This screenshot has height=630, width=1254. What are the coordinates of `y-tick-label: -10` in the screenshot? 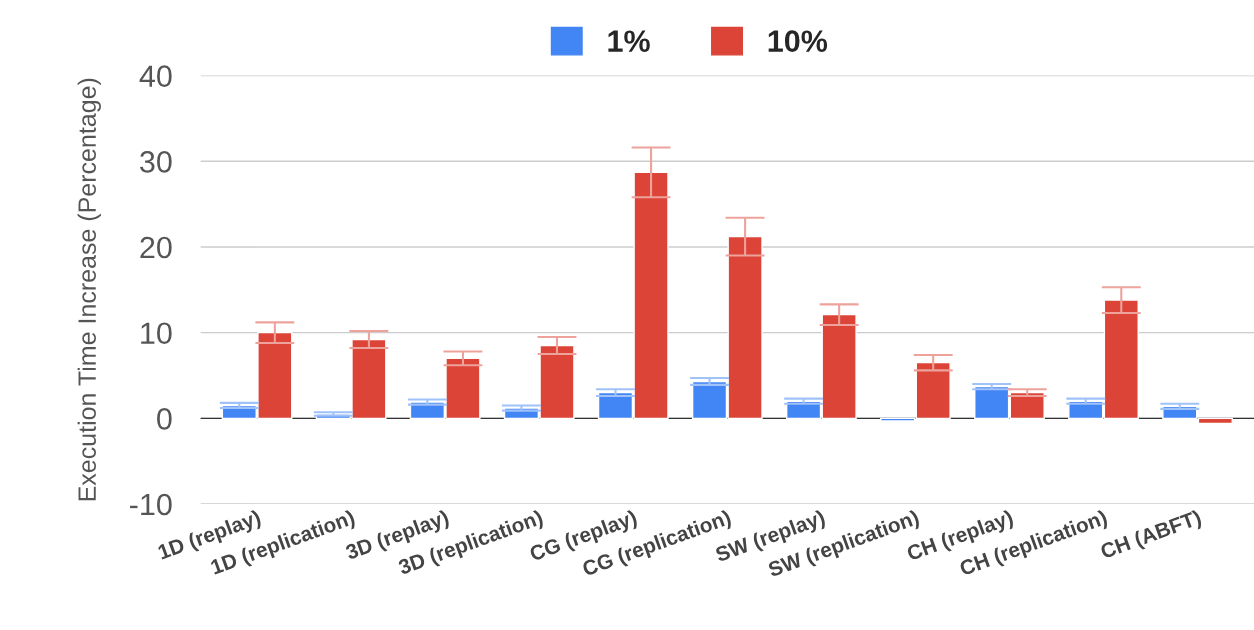 It's located at (151, 504).